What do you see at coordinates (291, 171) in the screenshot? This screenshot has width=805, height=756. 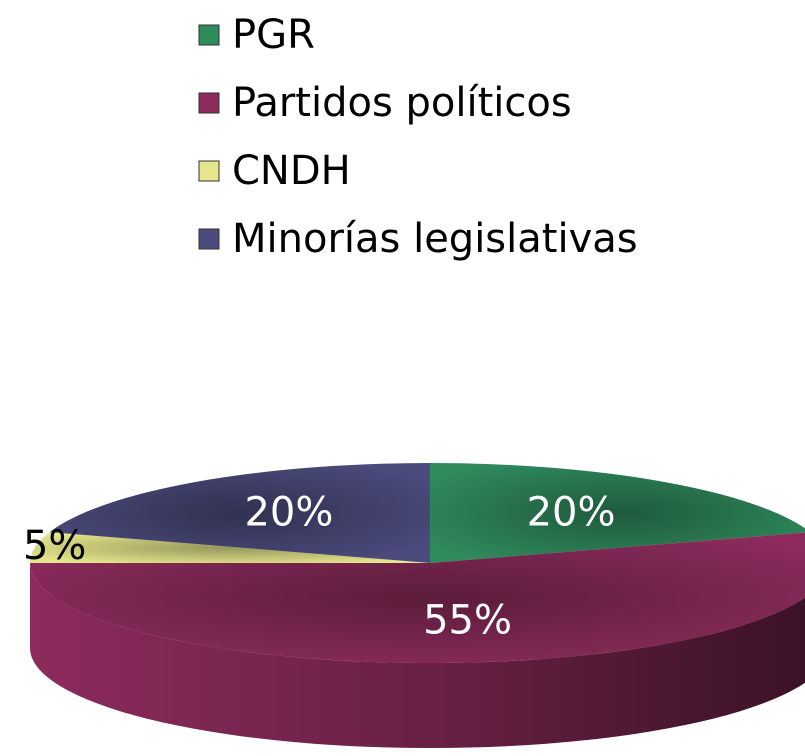 I see `legend-label: CNDH` at bounding box center [291, 171].